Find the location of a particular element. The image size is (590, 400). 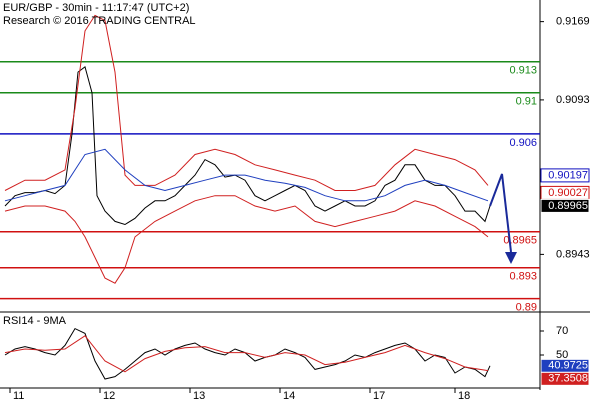

level-label: 0.893 is located at coordinates (523, 277).